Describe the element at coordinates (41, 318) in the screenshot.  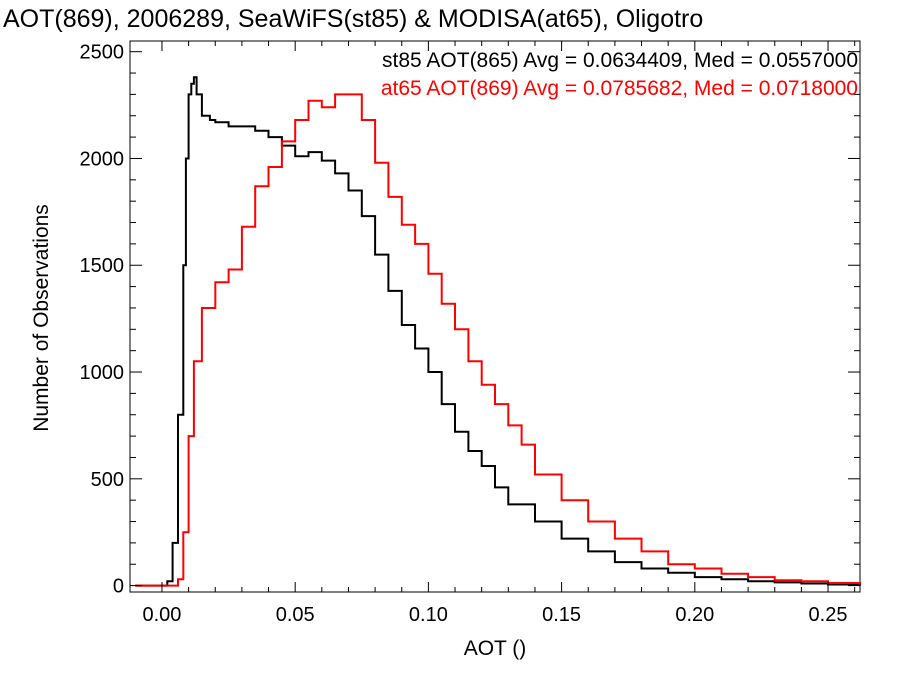
I see `y-axis-label: Number of Observations` at that location.